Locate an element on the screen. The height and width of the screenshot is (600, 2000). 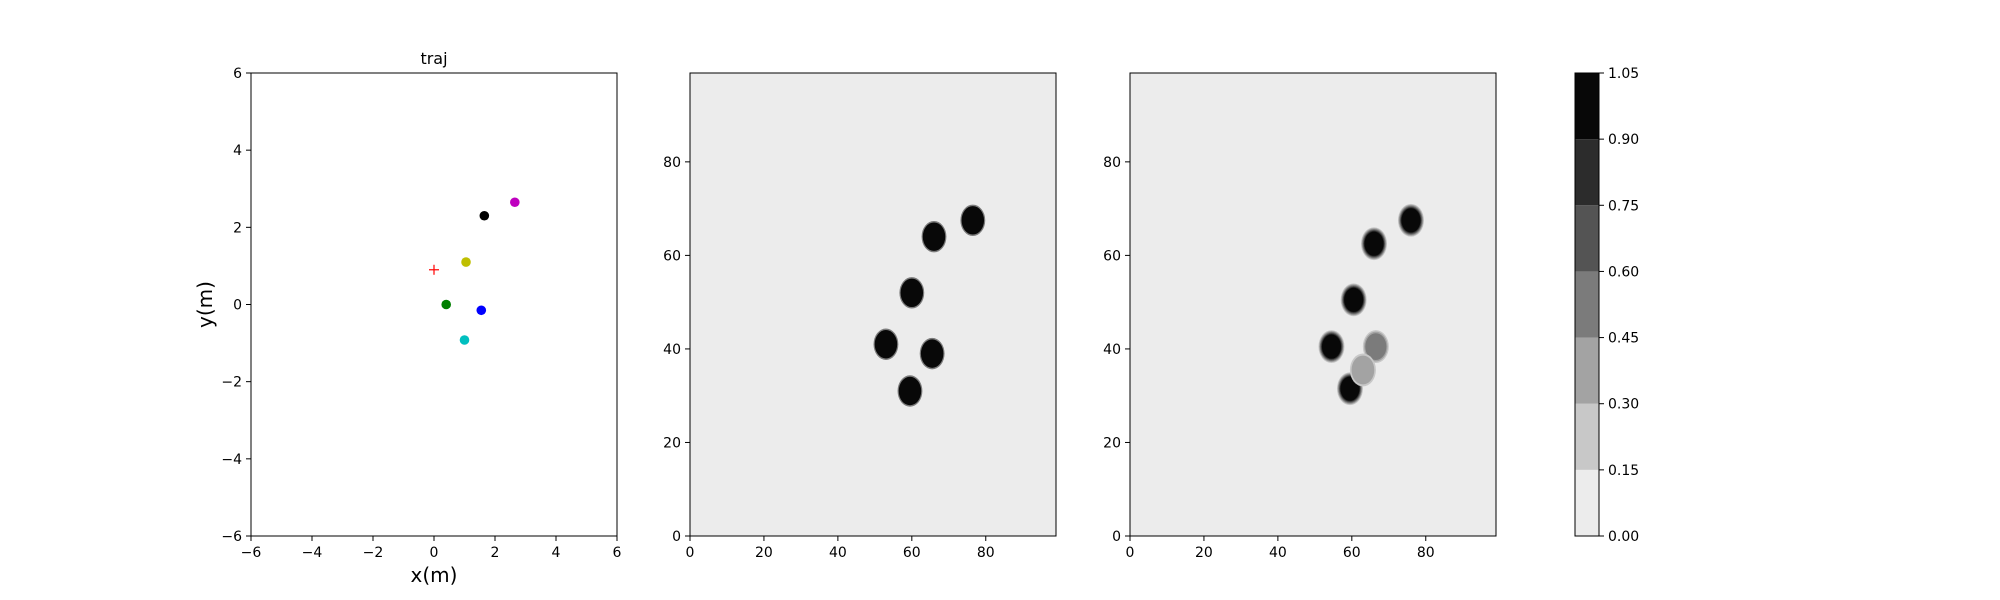
heatmap-2-y-tick-label: 80 is located at coordinates (1112, 163).